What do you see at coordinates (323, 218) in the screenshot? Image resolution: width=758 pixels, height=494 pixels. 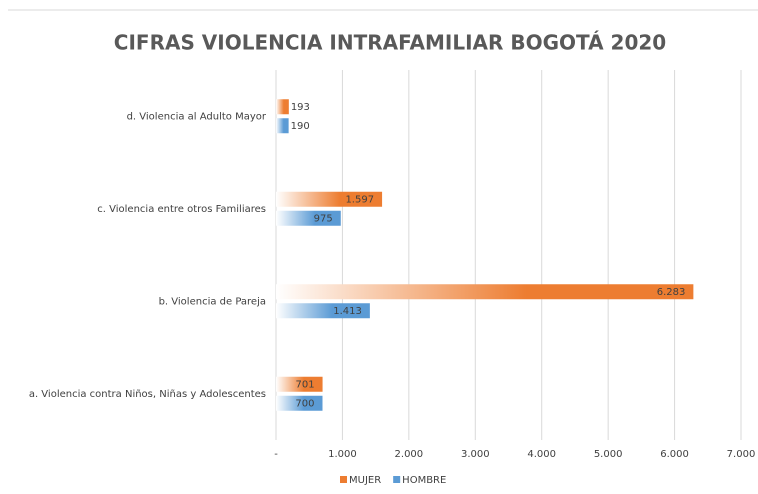 I see `data-label: 975` at bounding box center [323, 218].